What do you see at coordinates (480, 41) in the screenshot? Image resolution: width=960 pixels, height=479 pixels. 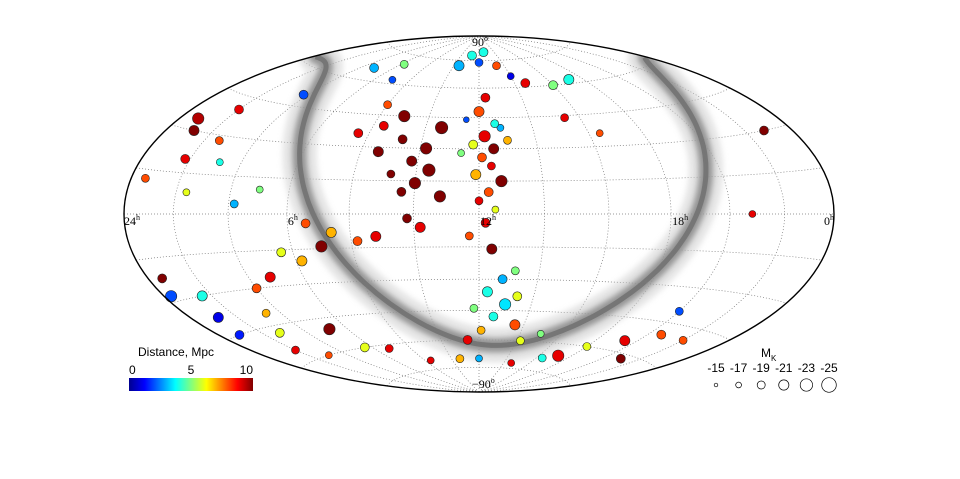 I see `dec-tick-label: 90o` at bounding box center [480, 41].